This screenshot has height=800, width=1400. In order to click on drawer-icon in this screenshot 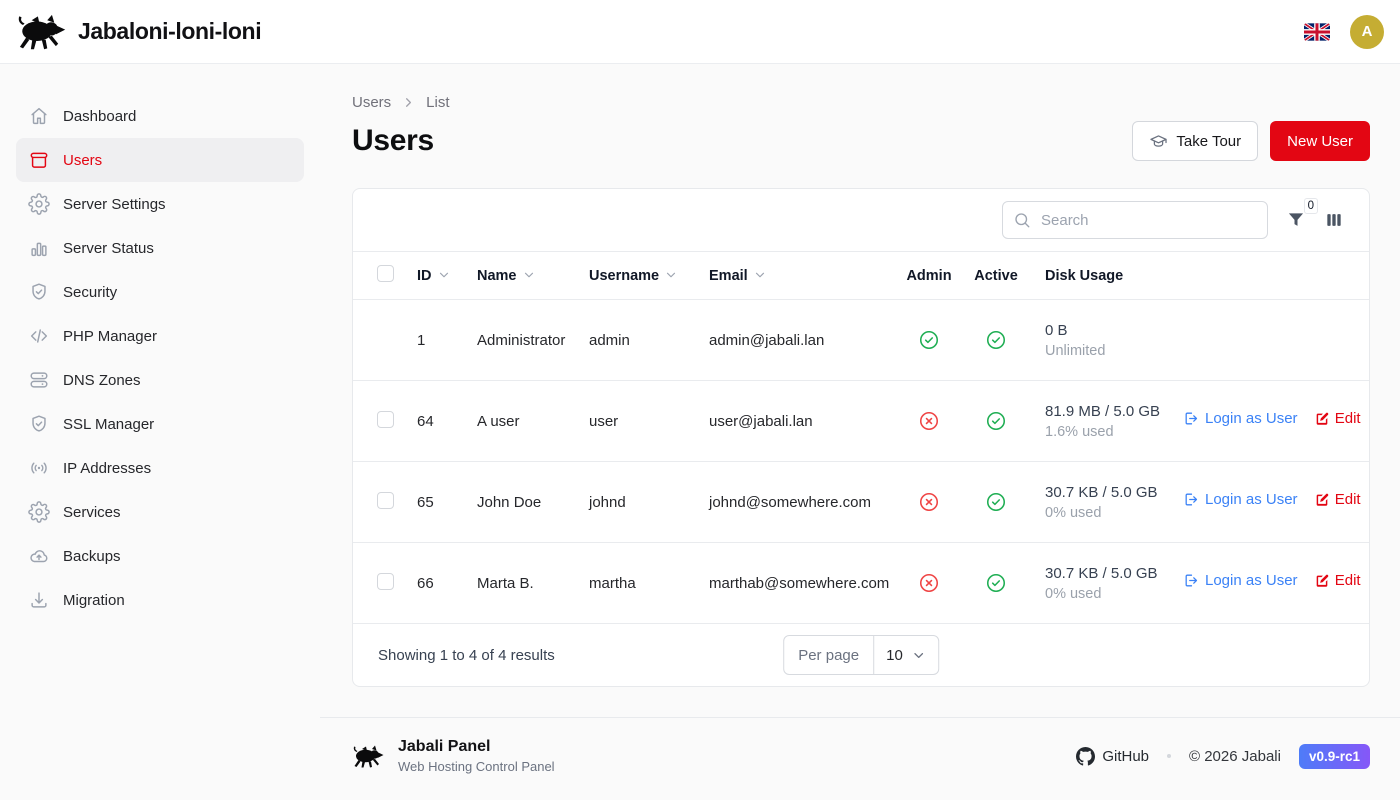, I will do `click(39, 160)`.